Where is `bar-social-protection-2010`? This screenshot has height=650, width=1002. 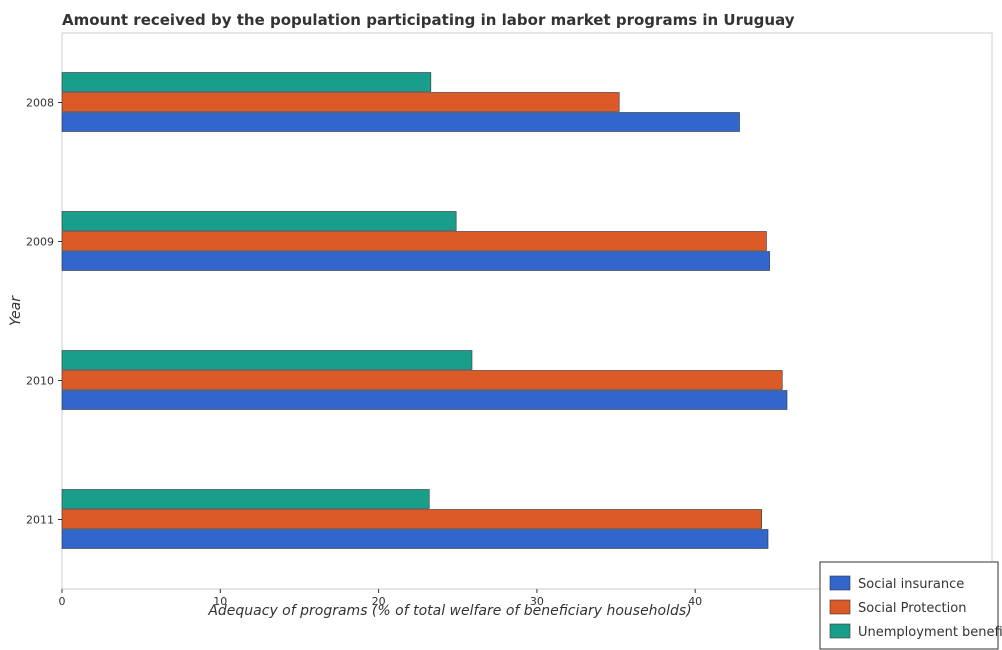
bar-social-protection-2010 is located at coordinates (422, 380).